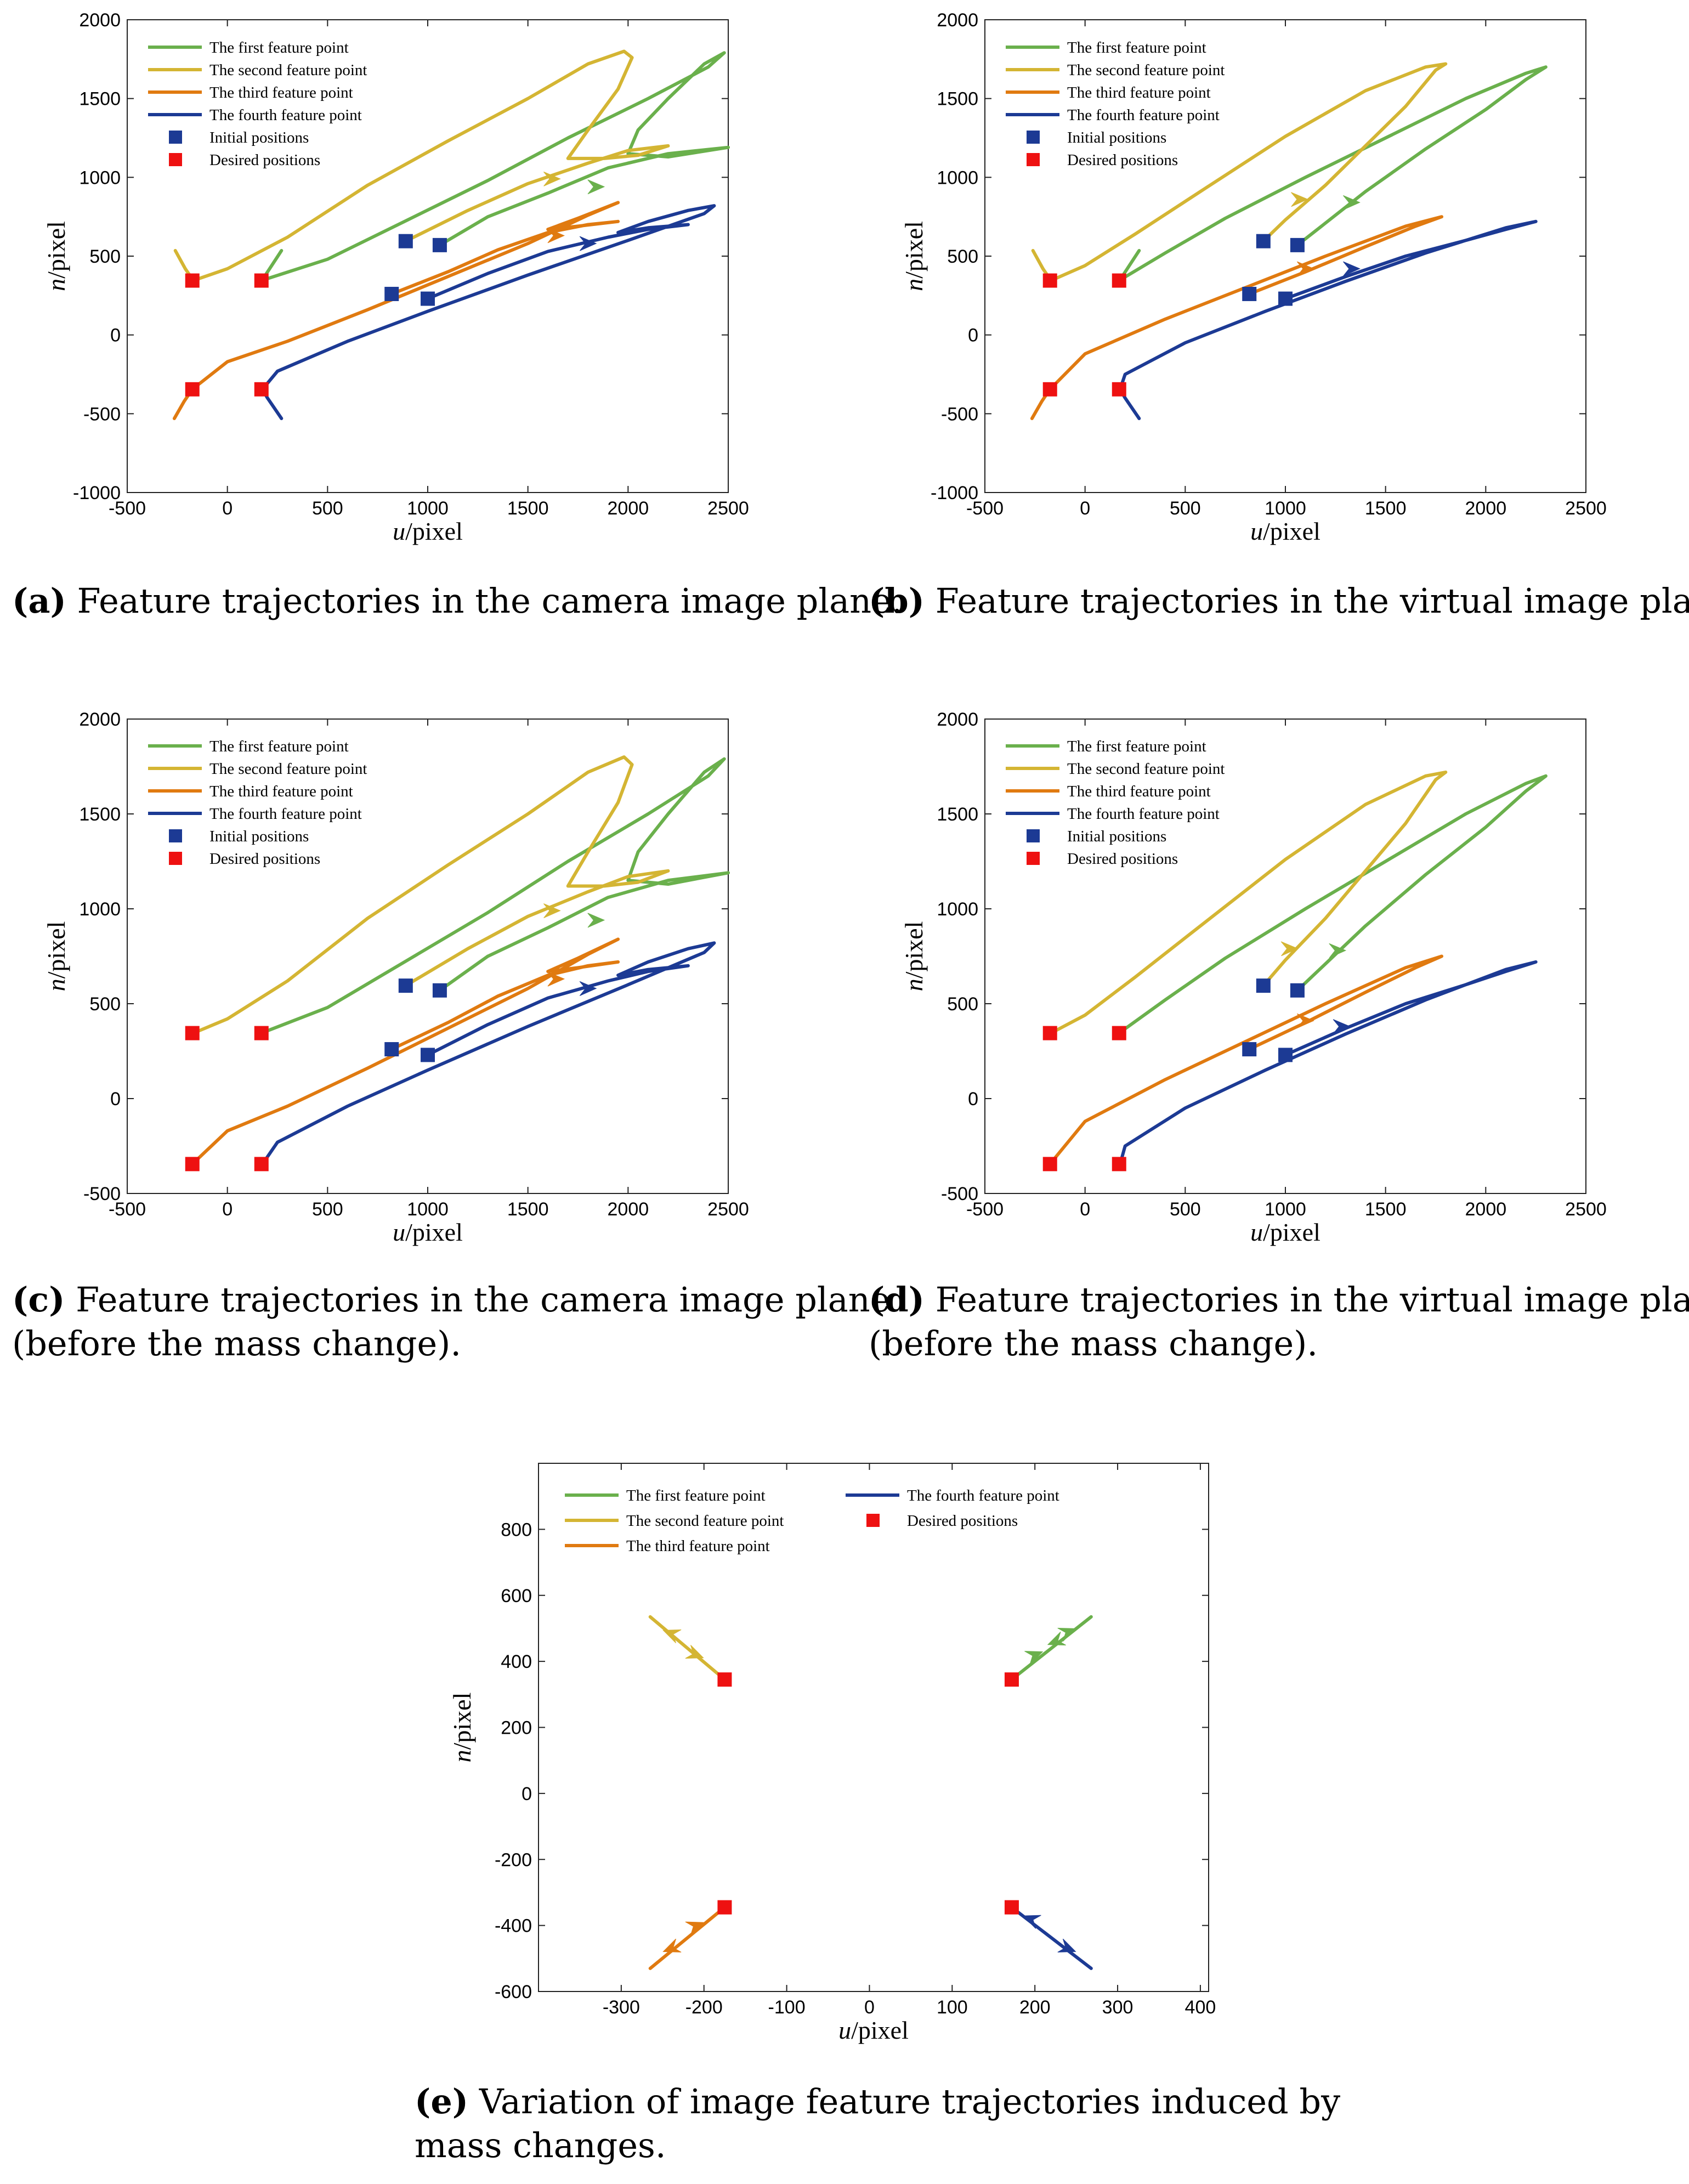  I want to click on chart-a-legend-key-marker, so click(175, 159).